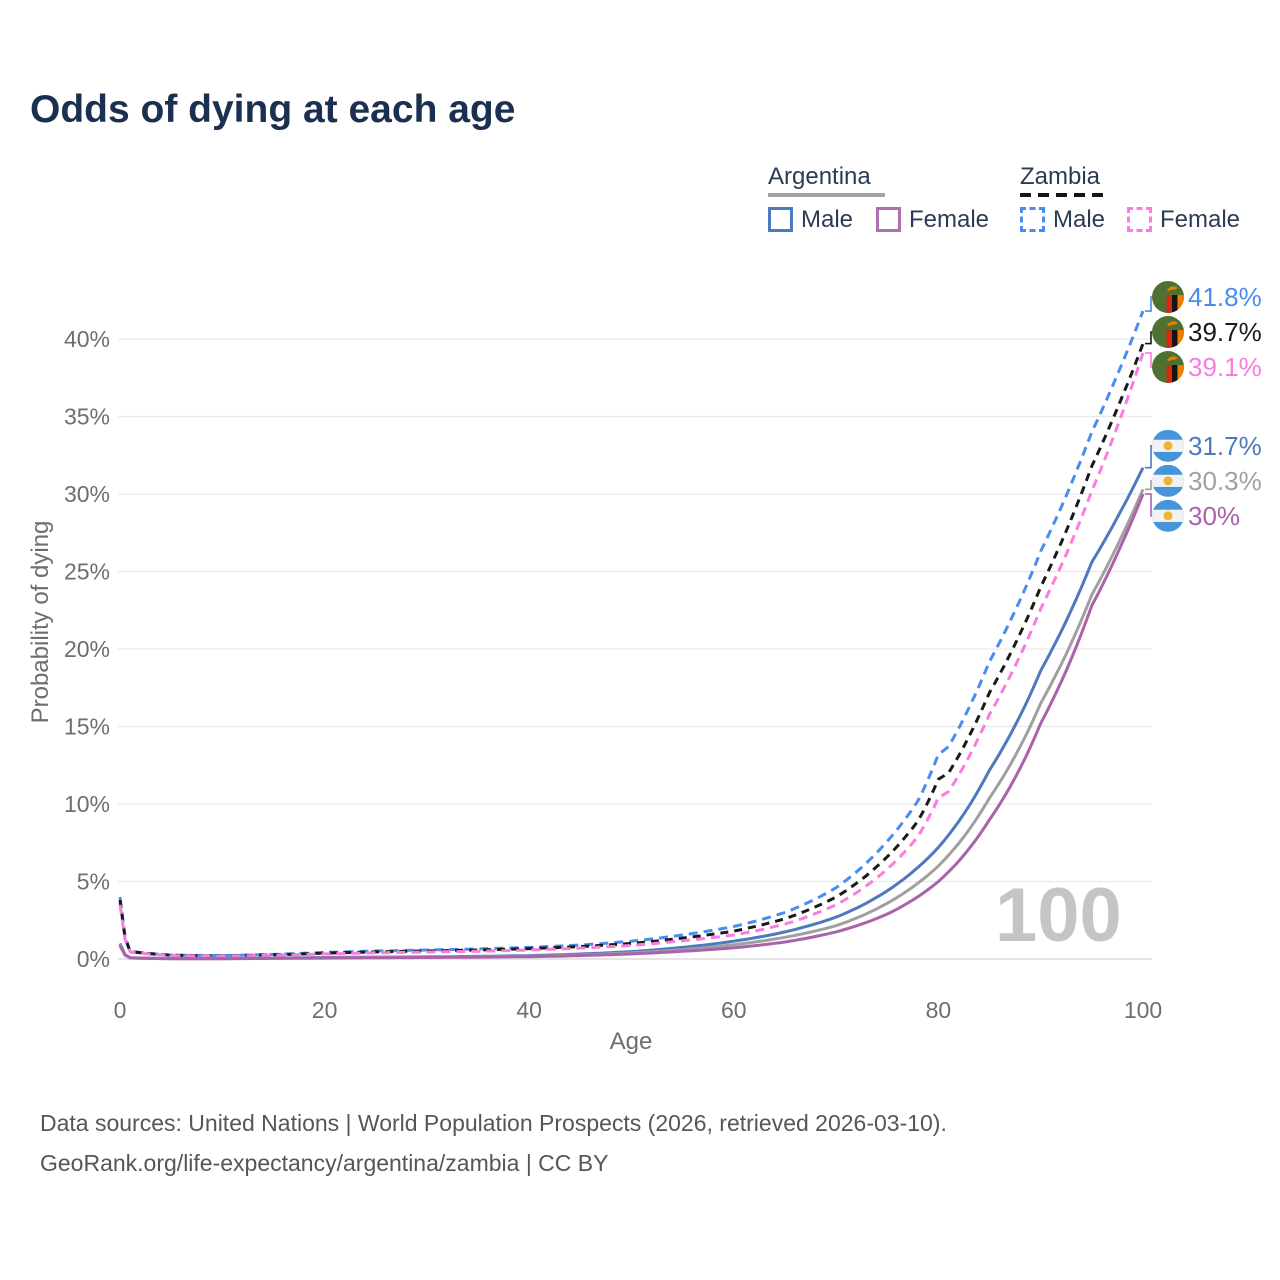 Image resolution: width=1280 pixels, height=1280 pixels. Describe the element at coordinates (826, 195) in the screenshot. I see `legend-linestyle-argentina` at that location.